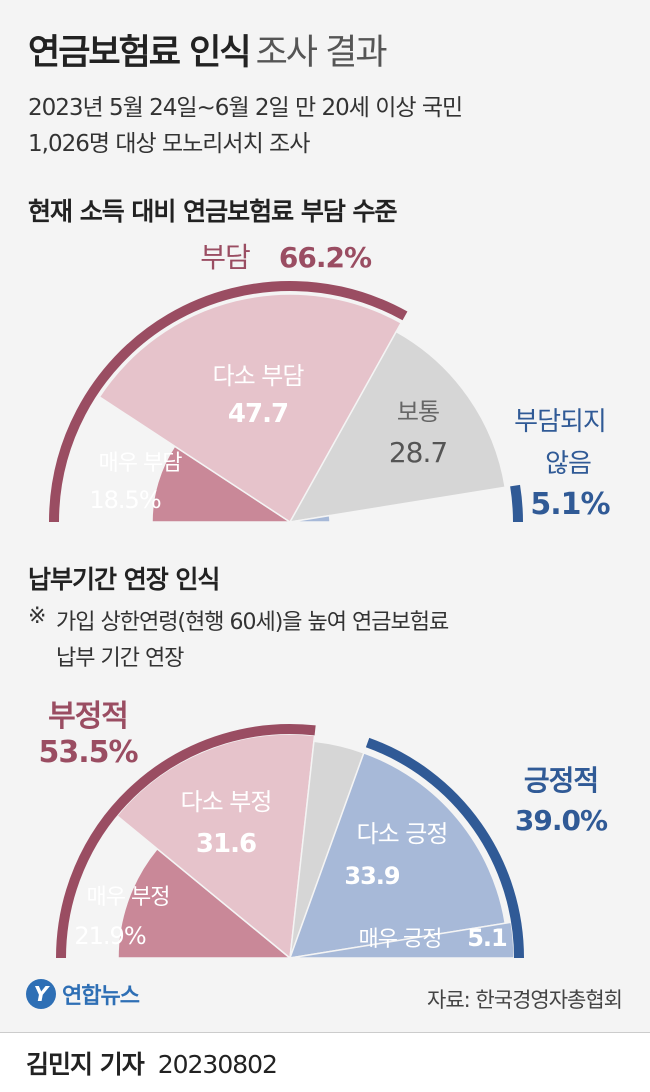 Image resolution: width=650 pixels, height=1092 pixels. I want to click on reporter-name: 김민지 기자, so click(85, 1064).